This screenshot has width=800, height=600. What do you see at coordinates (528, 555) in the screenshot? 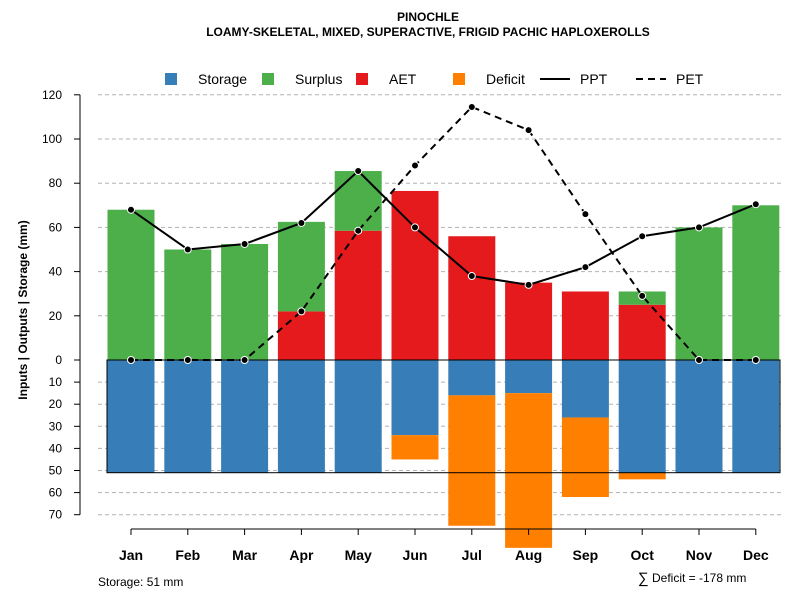
I see `x-tick-label: Aug` at bounding box center [528, 555].